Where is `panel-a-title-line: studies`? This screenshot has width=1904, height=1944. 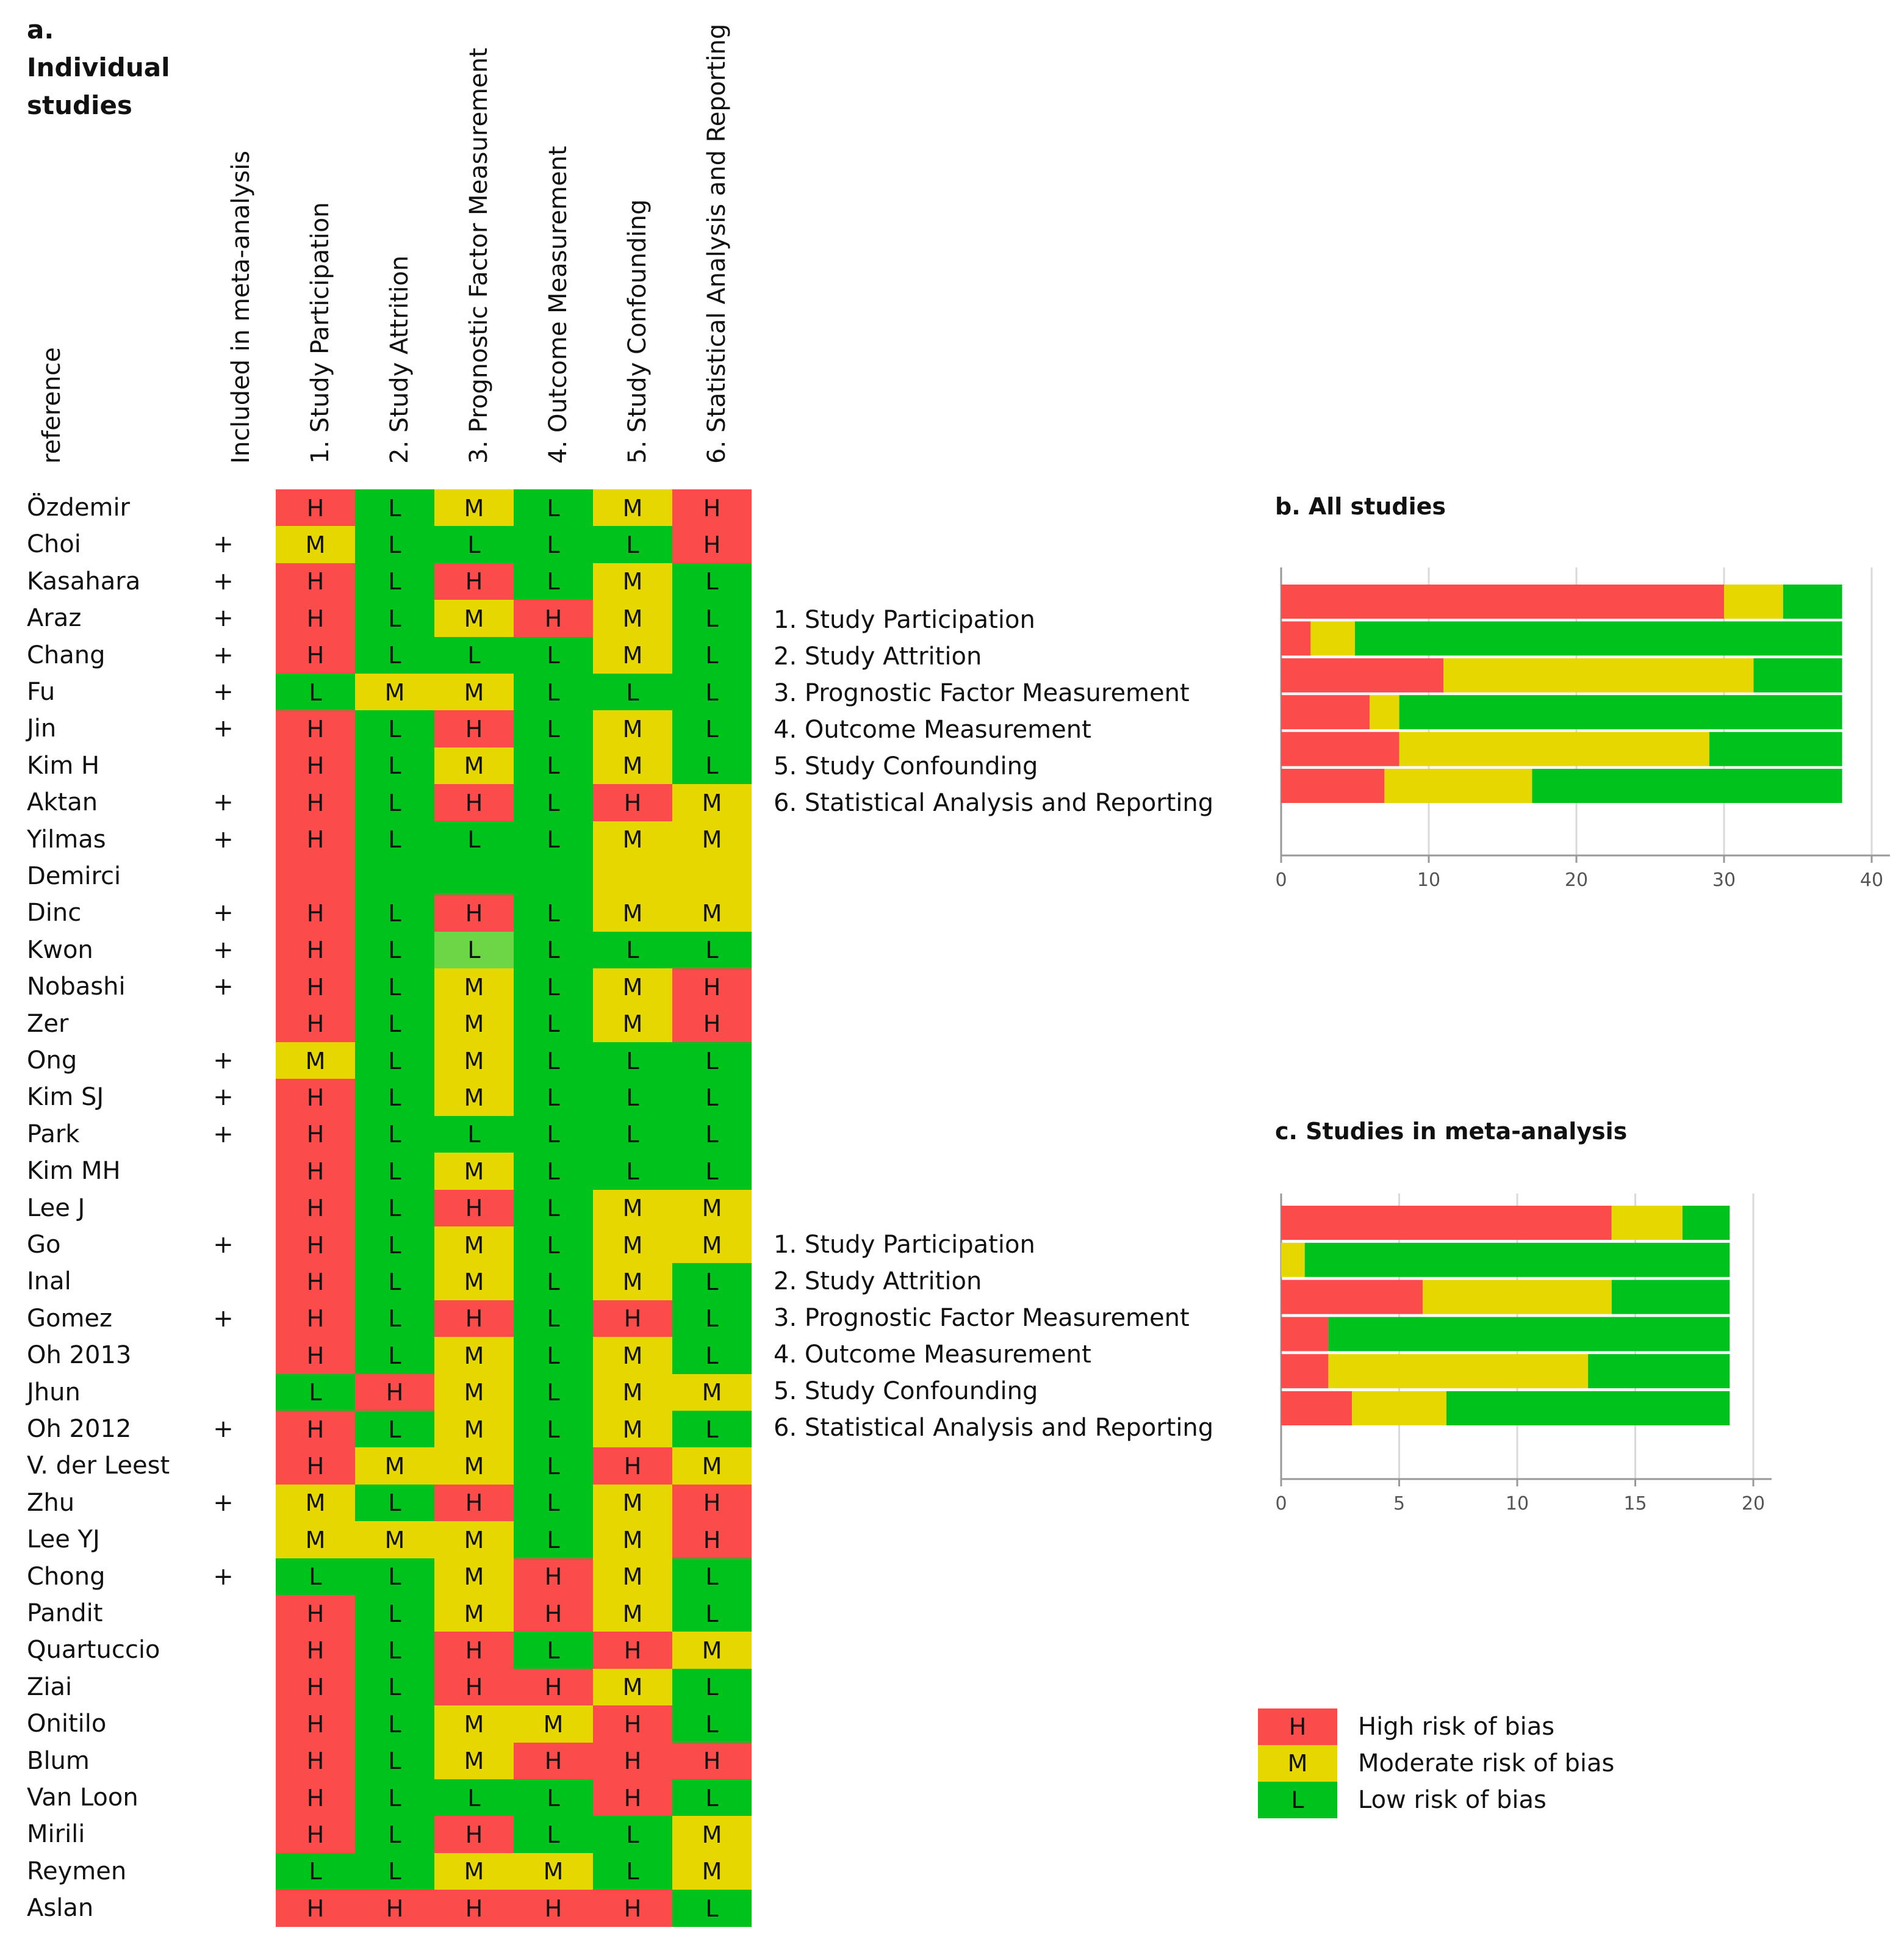 panel-a-title-line: studies is located at coordinates (79, 105).